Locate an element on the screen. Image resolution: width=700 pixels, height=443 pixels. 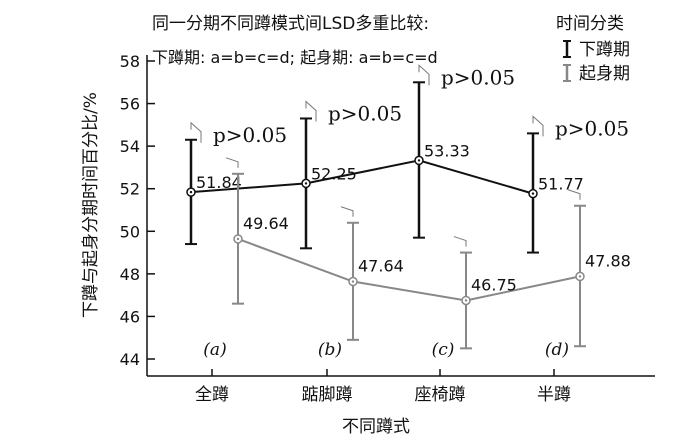
data-label: 47.88 is located at coordinates (608, 260).